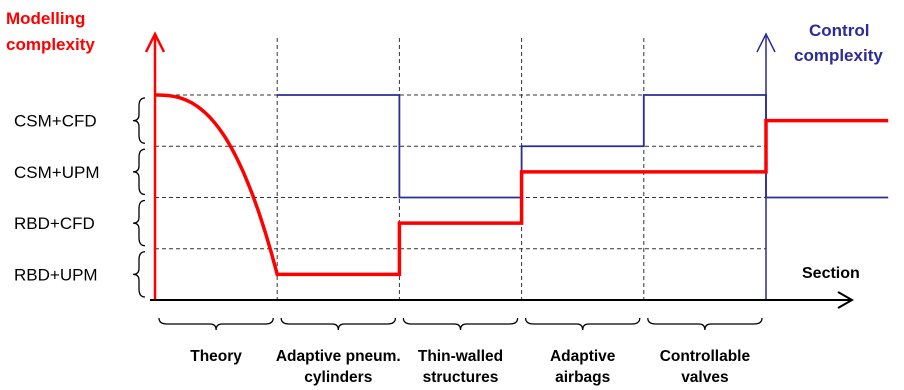 The width and height of the screenshot is (904, 390). Describe the element at coordinates (216, 356) in the screenshot. I see `section-label: Theory` at that location.